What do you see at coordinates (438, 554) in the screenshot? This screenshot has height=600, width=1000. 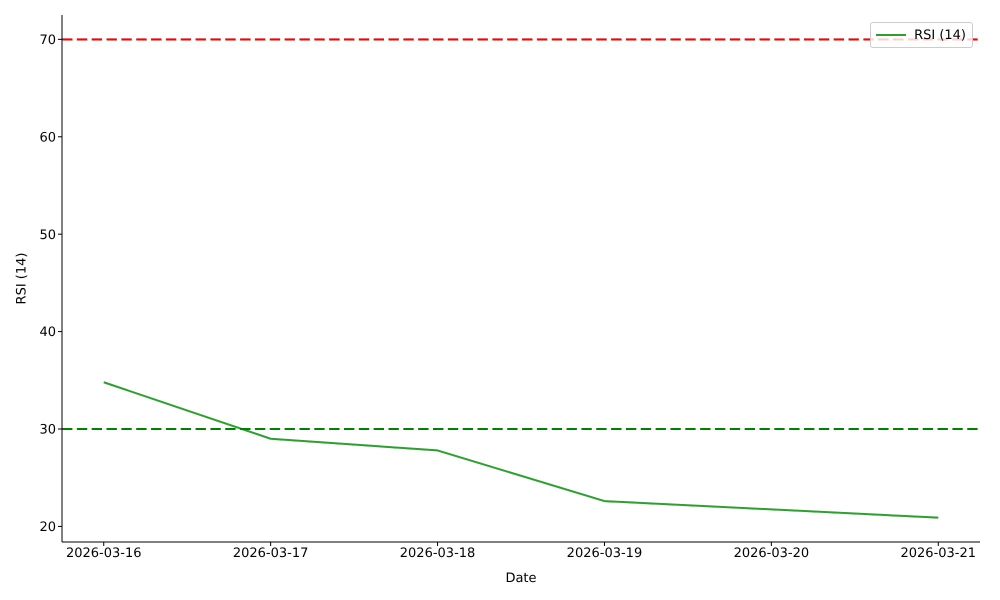 I see `x-tick-label: 2026-03-18` at bounding box center [438, 554].